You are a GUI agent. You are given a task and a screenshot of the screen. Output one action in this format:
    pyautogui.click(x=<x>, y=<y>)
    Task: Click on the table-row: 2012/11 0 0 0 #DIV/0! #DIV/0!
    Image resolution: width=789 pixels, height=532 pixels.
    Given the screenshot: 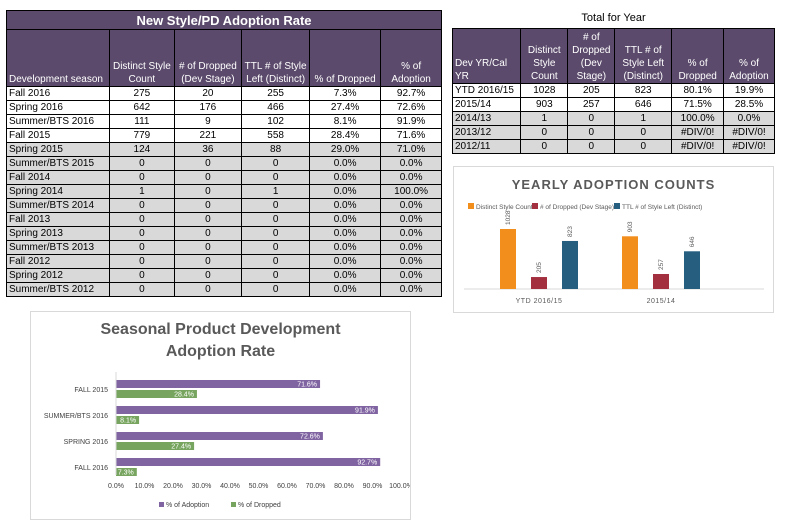 What is the action you would take?
    pyautogui.click(x=613, y=146)
    